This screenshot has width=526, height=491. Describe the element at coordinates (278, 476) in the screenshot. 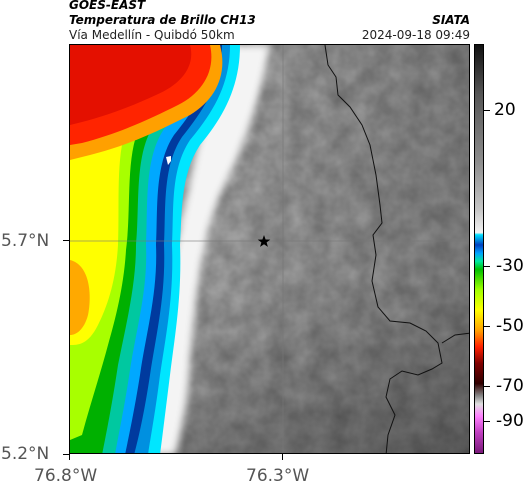

I see `lon-label-2: 76.3°W` at that location.